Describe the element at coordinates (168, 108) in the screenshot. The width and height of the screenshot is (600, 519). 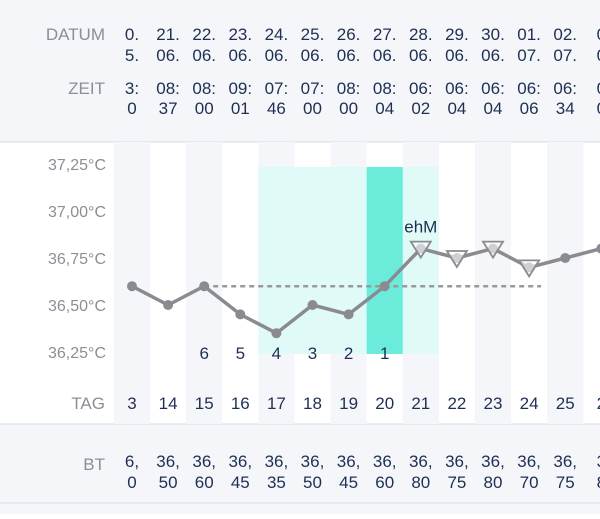
I see `time-minute: 37` at that location.